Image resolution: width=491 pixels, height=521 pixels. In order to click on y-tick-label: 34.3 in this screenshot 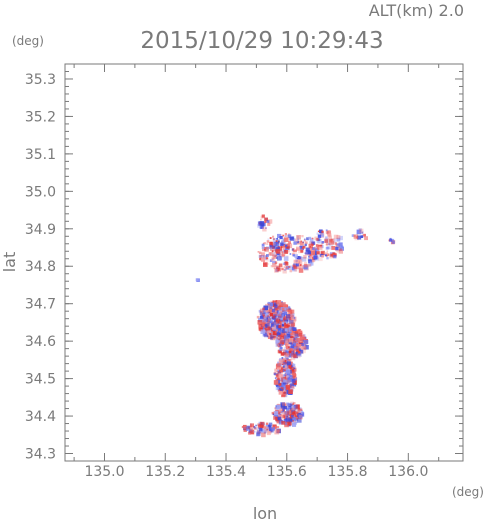, I will do `click(40, 455)`.